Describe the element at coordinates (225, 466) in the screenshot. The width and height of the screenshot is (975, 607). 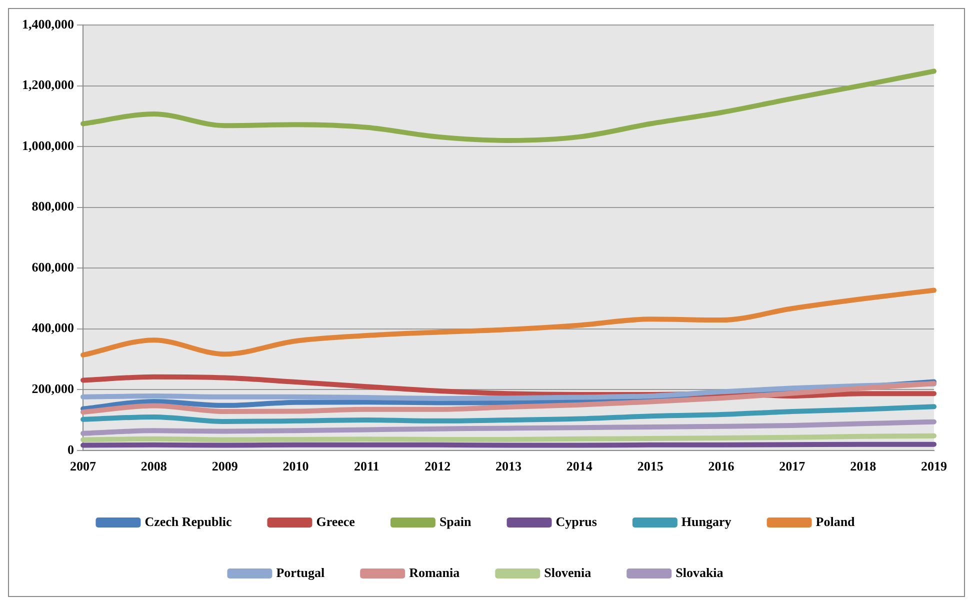
I see `x-tick-label: 2009` at that location.